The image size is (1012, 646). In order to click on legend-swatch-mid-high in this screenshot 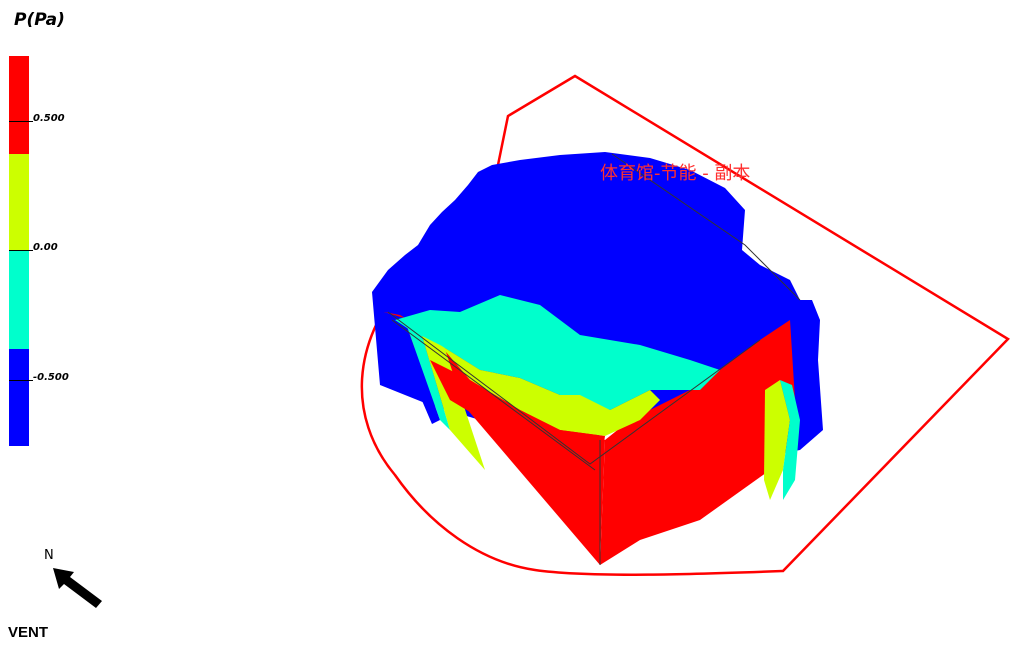, I will do `click(19, 202)`.